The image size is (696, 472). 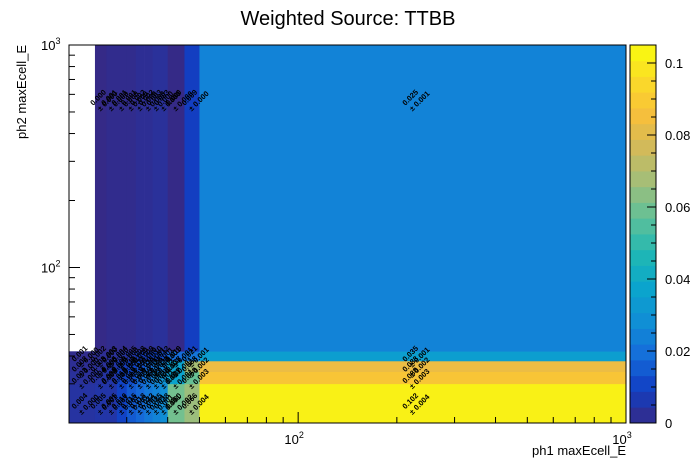 What do you see at coordinates (659, 237) in the screenshot?
I see `color-scale-bar: 0 0.02 0.04 0.06 0.08 0.1` at bounding box center [659, 237].